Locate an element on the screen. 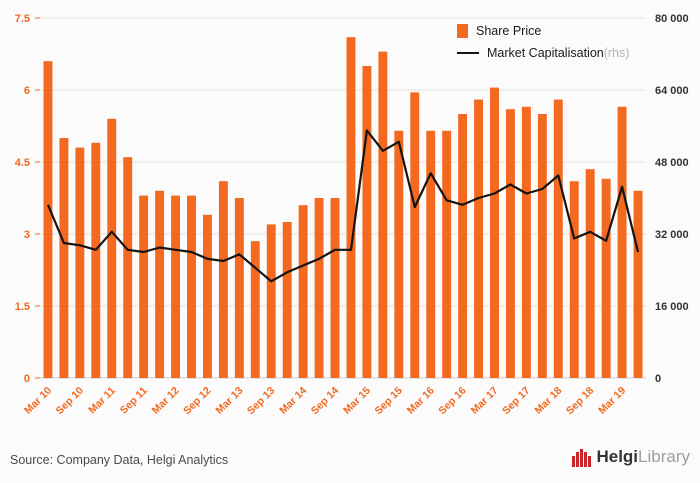  svg-text: Sep 13 is located at coordinates (261, 401).